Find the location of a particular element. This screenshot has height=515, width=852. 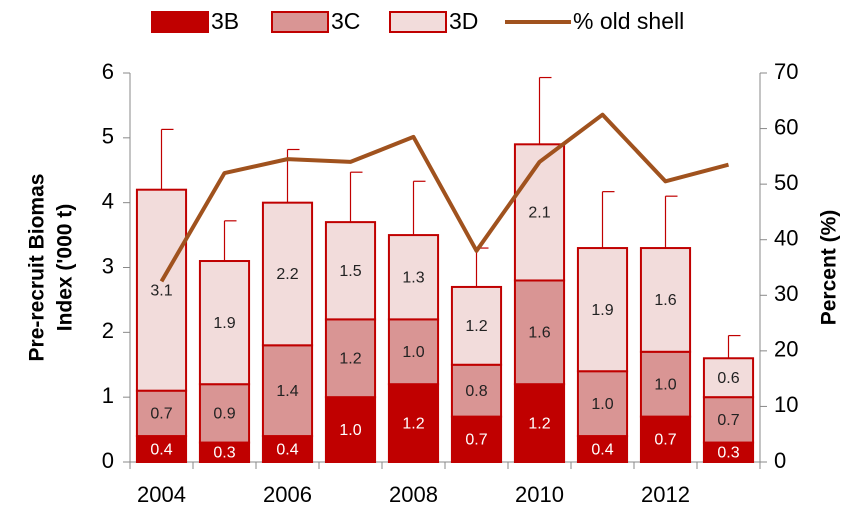

y-tick-label: 3 is located at coordinates (108, 265).